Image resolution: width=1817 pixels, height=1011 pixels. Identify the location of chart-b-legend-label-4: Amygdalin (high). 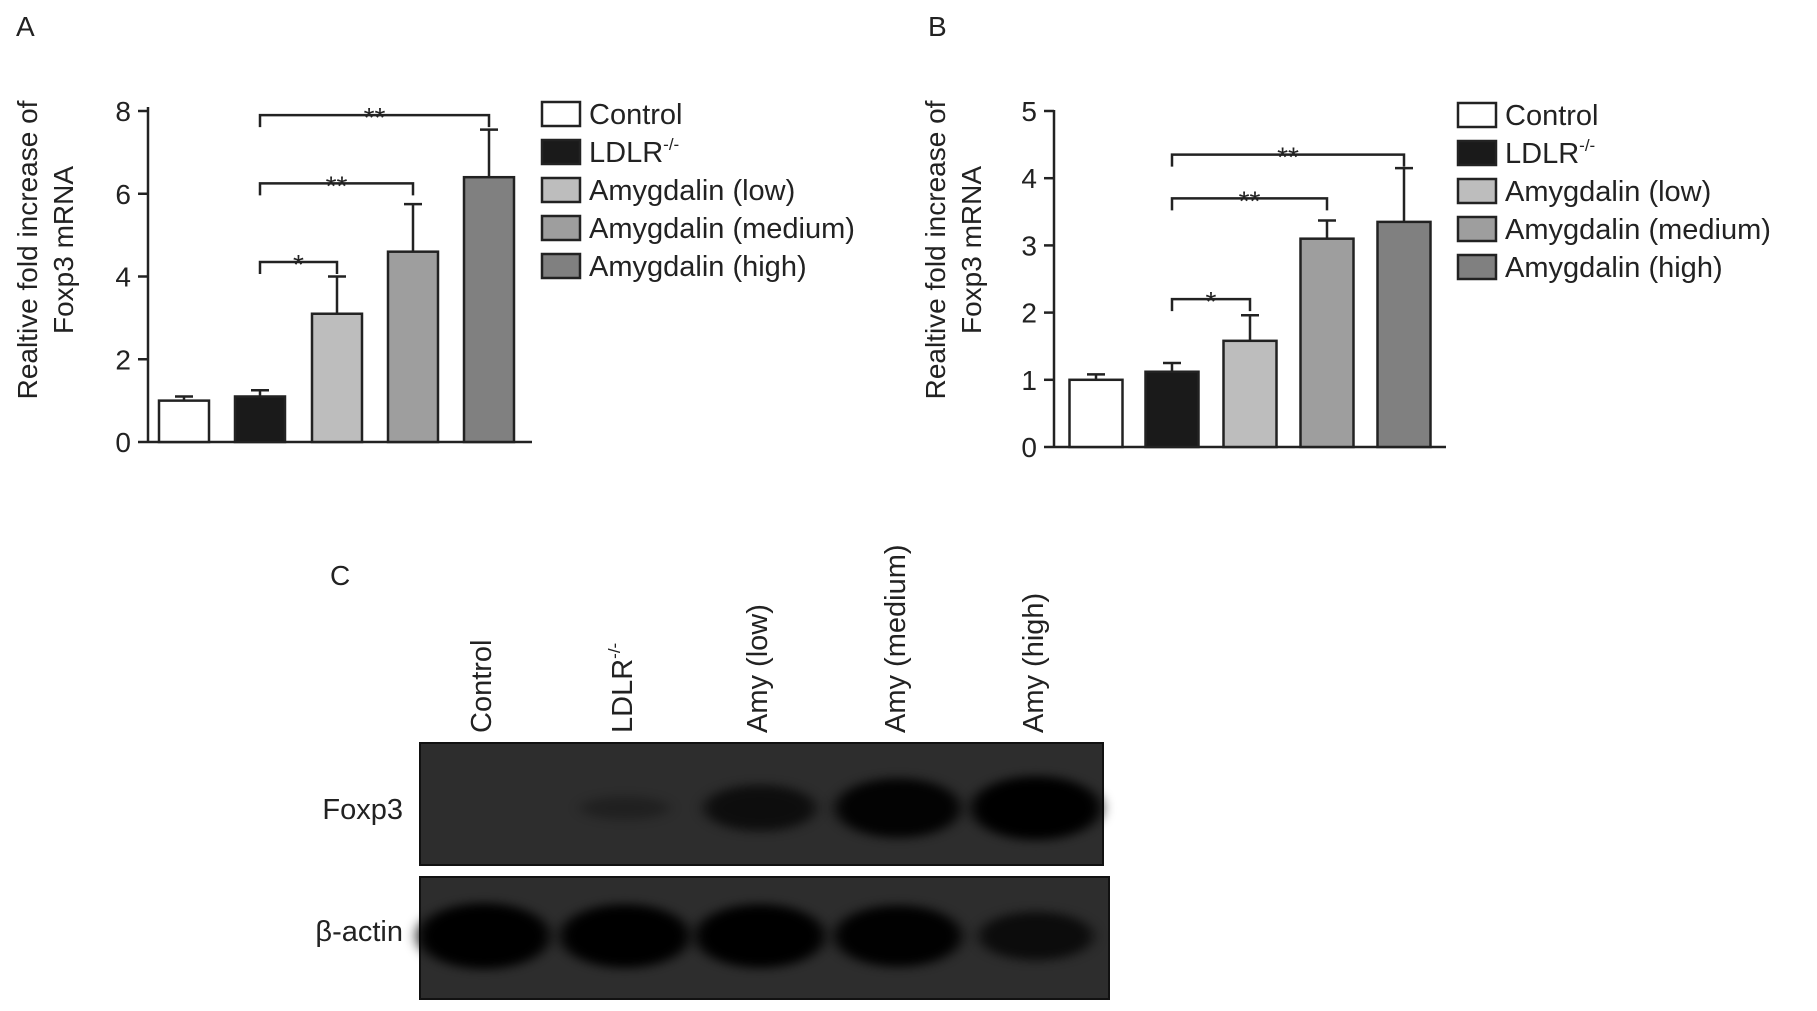
(1614, 268).